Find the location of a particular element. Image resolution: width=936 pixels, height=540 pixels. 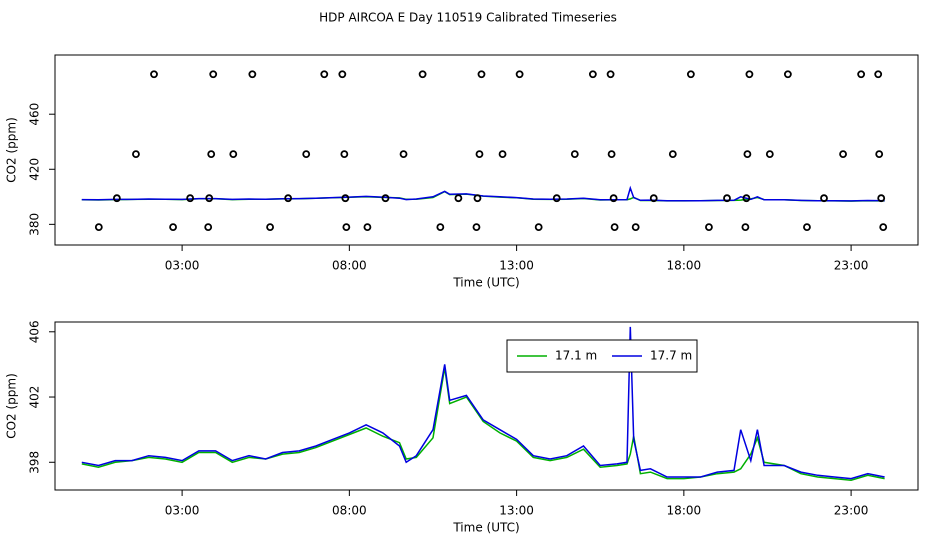

y-tick-label: 380 is located at coordinates (35, 224).